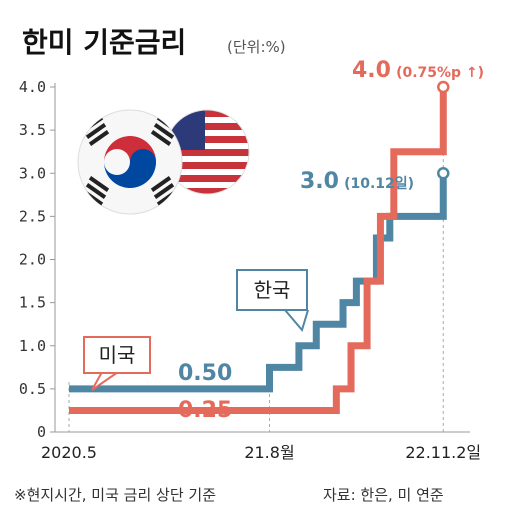  I want to click on korea-start-value: 0.50, so click(205, 373).